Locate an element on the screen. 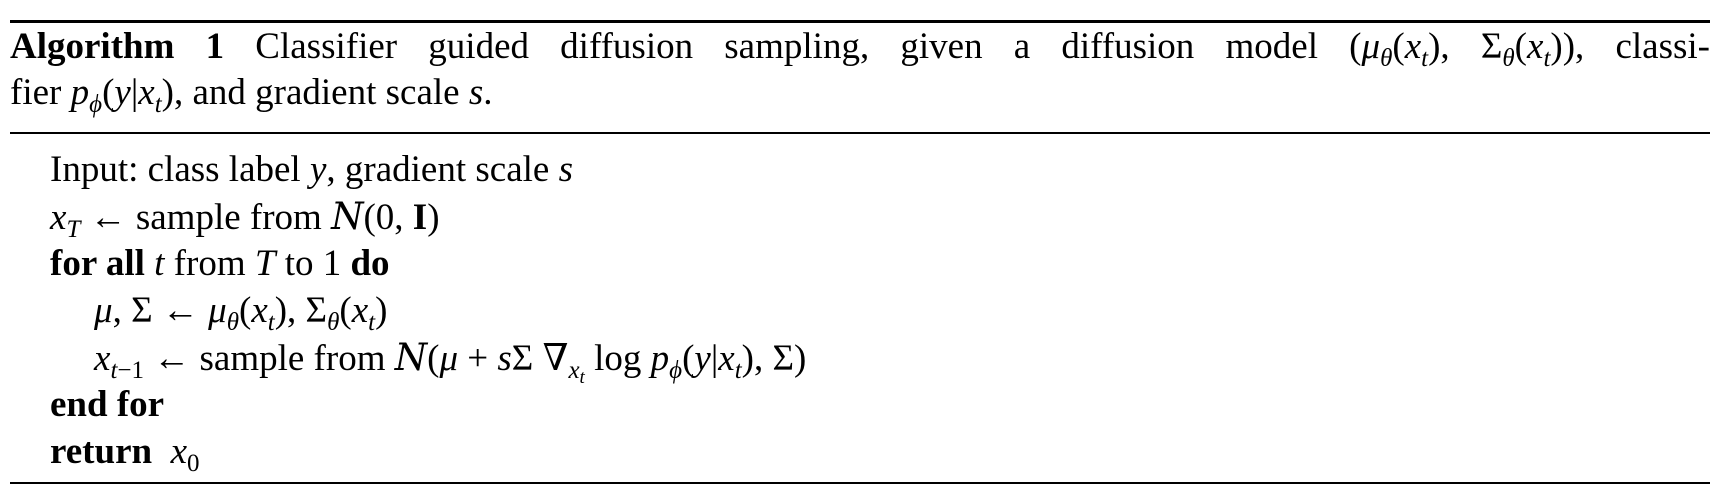 This screenshot has height=504, width=1724. return-keyword: return is located at coordinates (101, 451).